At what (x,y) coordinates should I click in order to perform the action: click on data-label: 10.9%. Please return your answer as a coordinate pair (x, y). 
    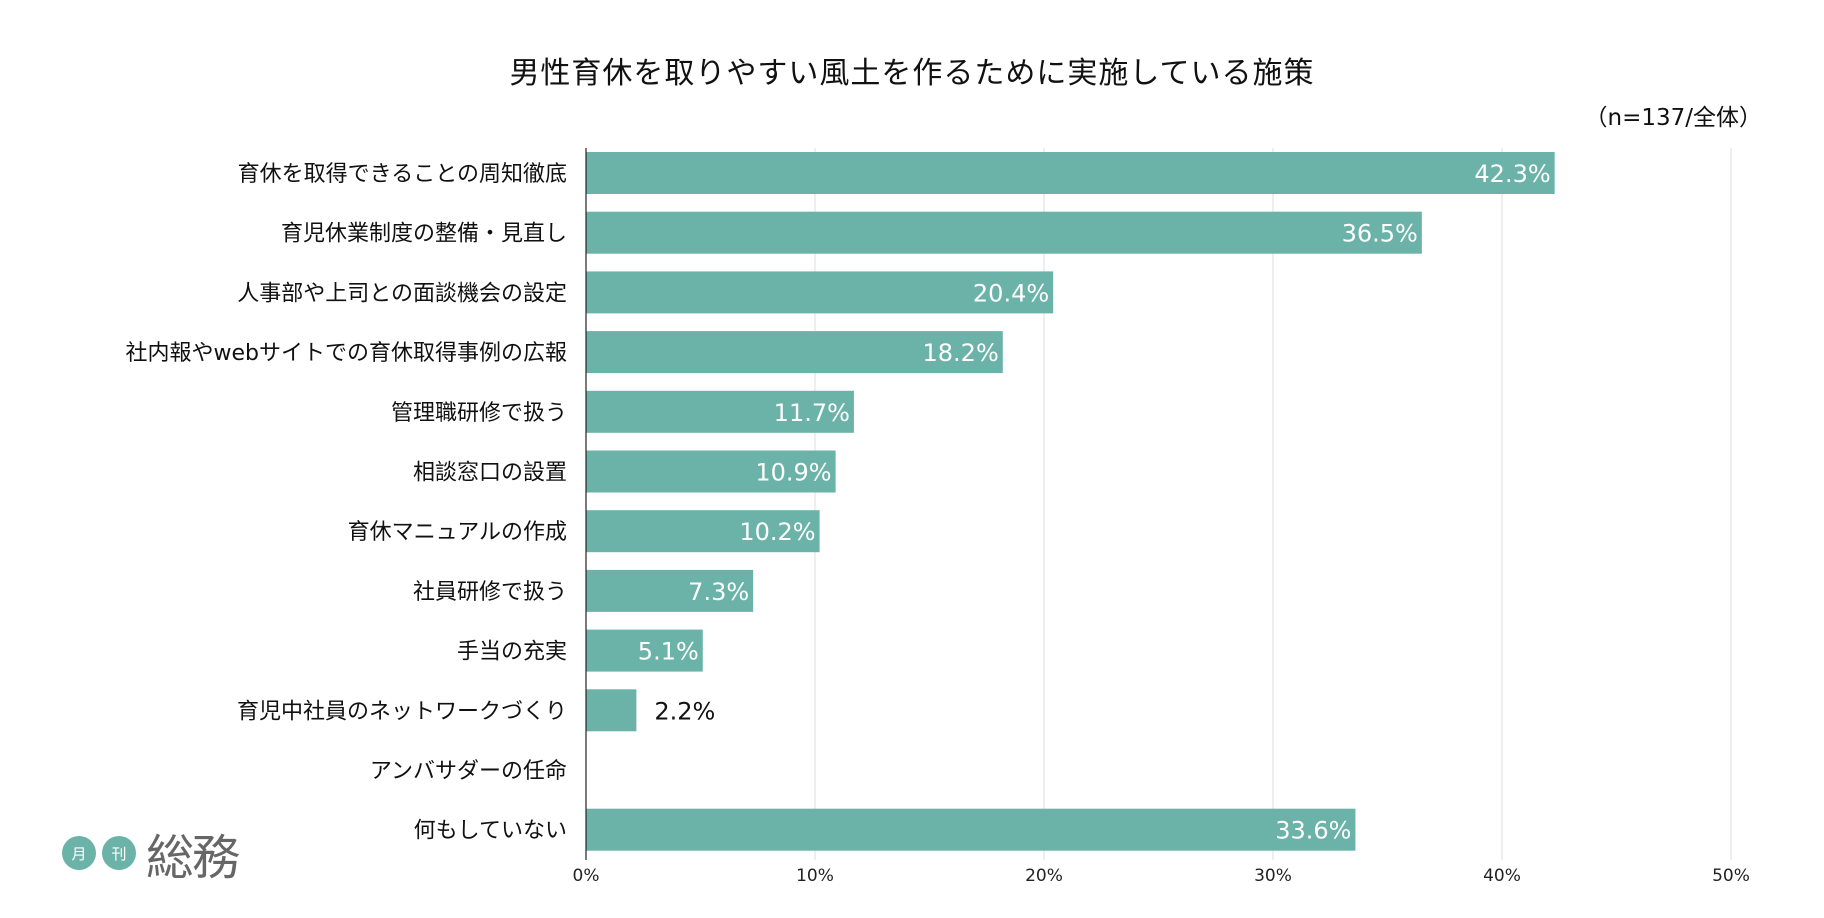
    Looking at the image, I should click on (793, 473).